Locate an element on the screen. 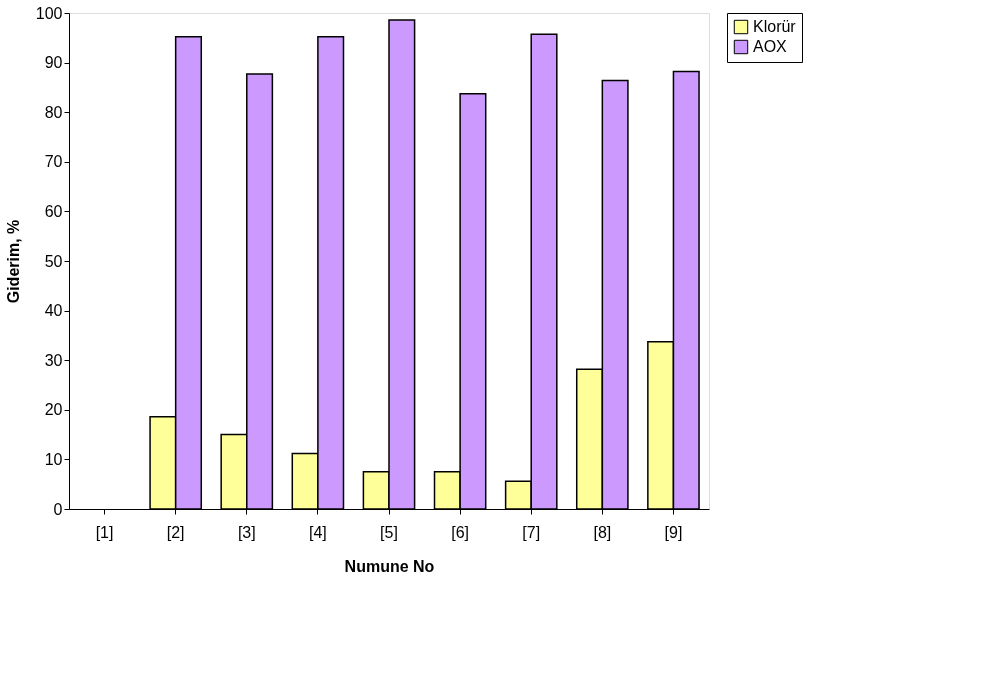  y-tick-label: 40 is located at coordinates (53, 311).